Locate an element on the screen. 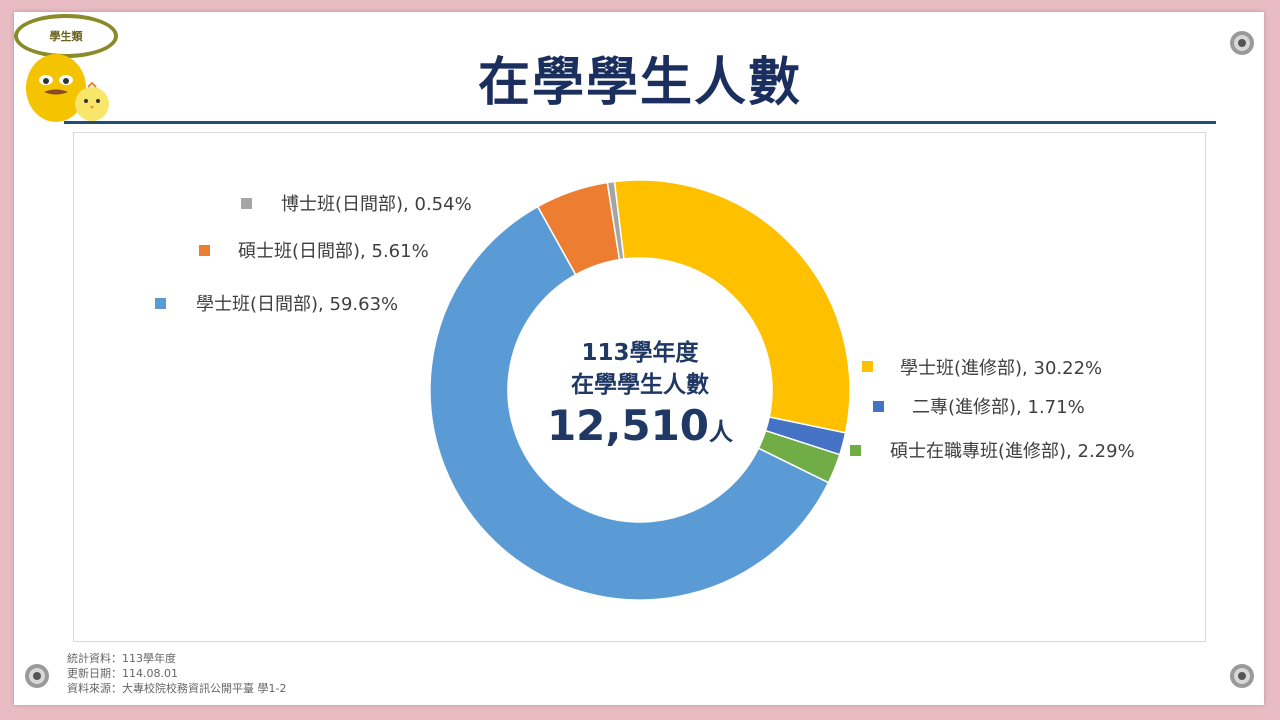 Image resolution: width=1280 pixels, height=720 pixels. center-title-line: 在學學生人數 is located at coordinates (640, 384).